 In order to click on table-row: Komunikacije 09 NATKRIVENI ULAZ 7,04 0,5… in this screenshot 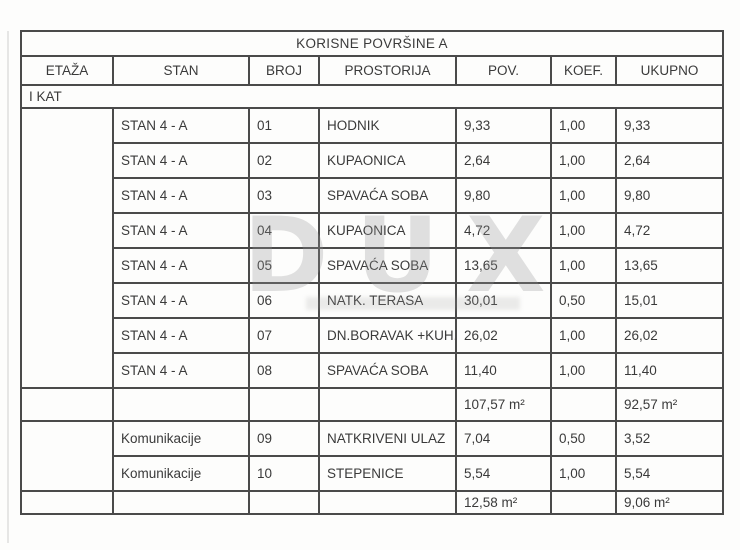, I will do `click(372, 456)`.